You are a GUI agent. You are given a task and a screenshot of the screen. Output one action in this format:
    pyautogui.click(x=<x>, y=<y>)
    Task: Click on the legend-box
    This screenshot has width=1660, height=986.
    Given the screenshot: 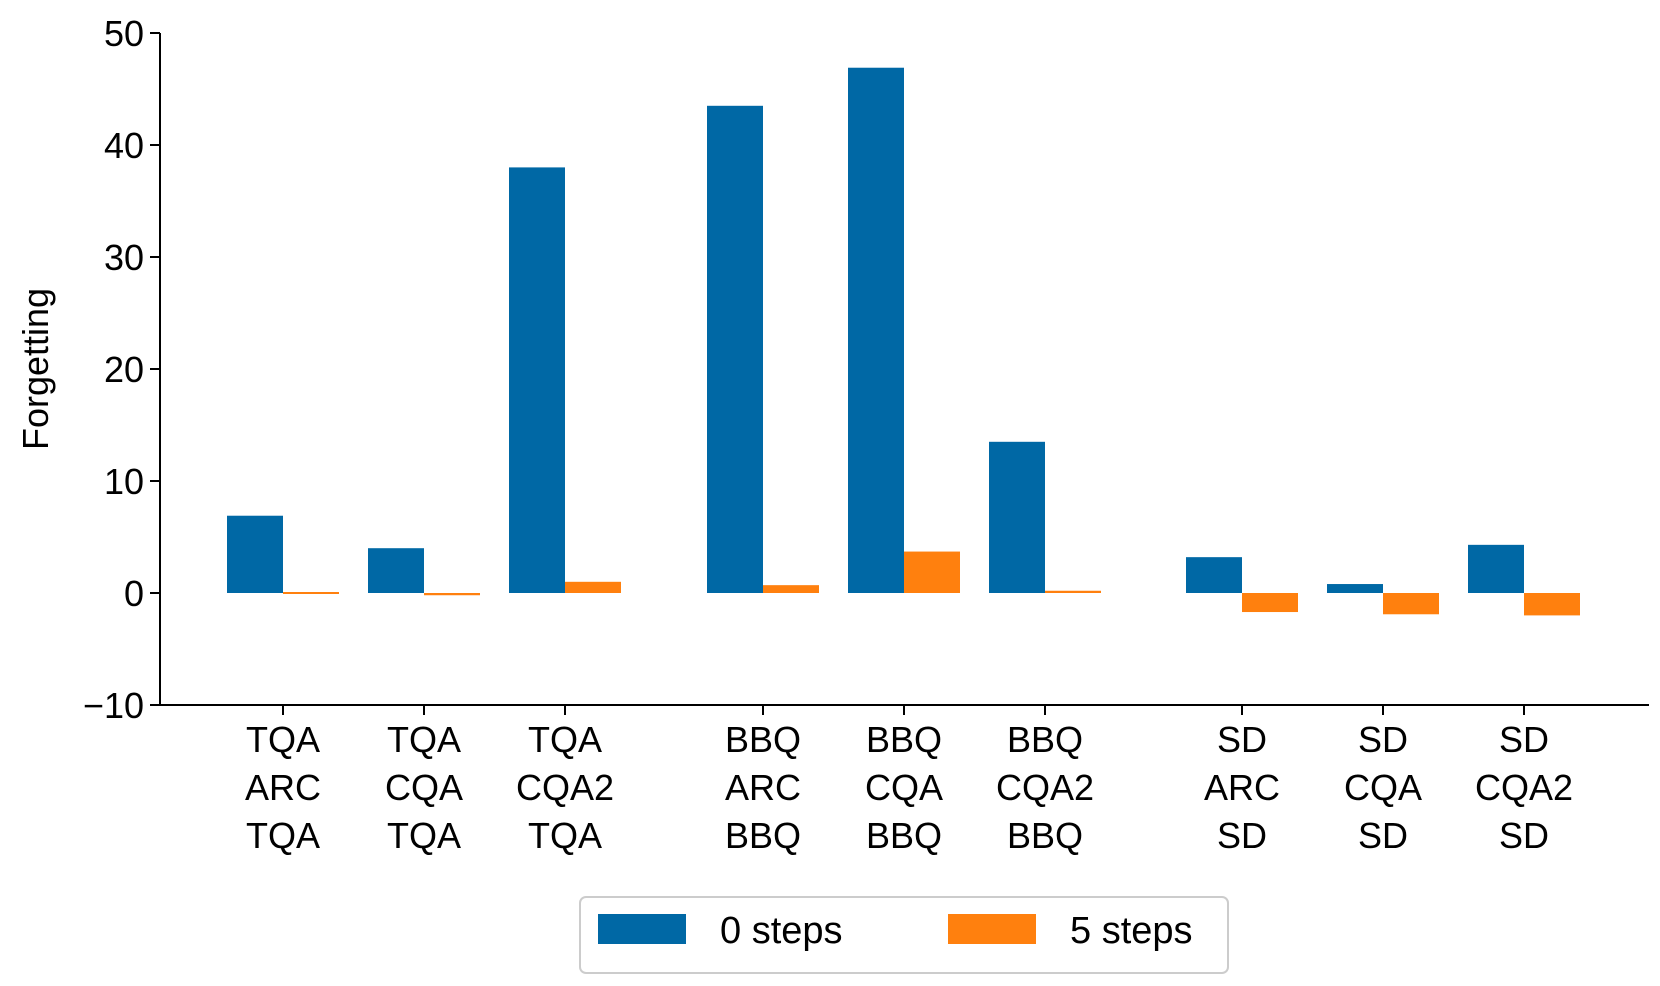 What is the action you would take?
    pyautogui.click(x=904, y=935)
    